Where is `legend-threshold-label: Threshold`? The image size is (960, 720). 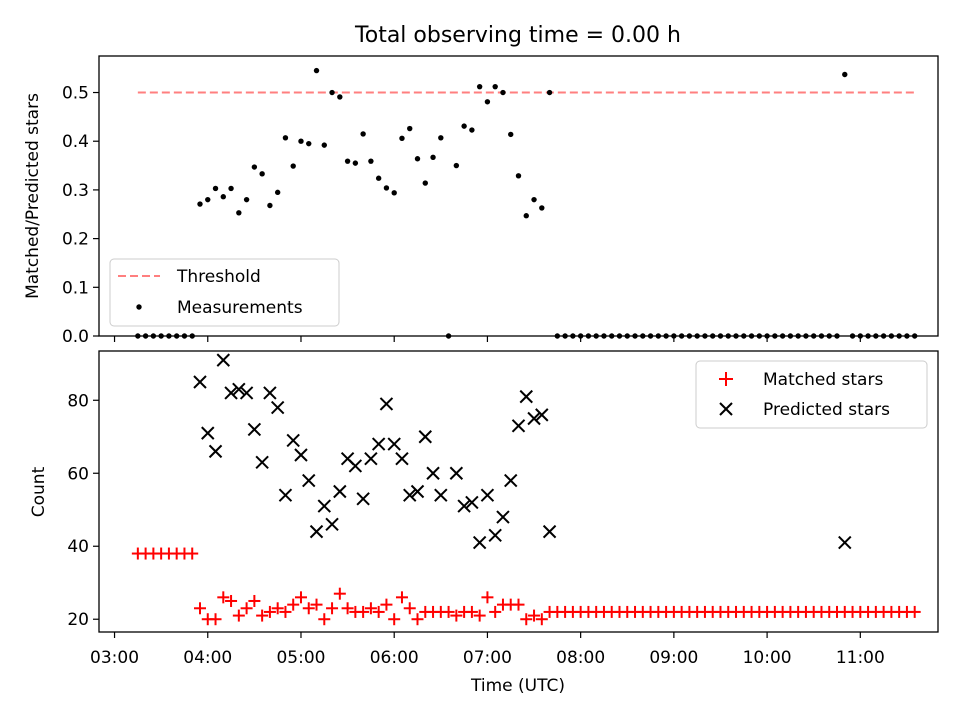 legend-threshold-label: Threshold is located at coordinates (218, 277).